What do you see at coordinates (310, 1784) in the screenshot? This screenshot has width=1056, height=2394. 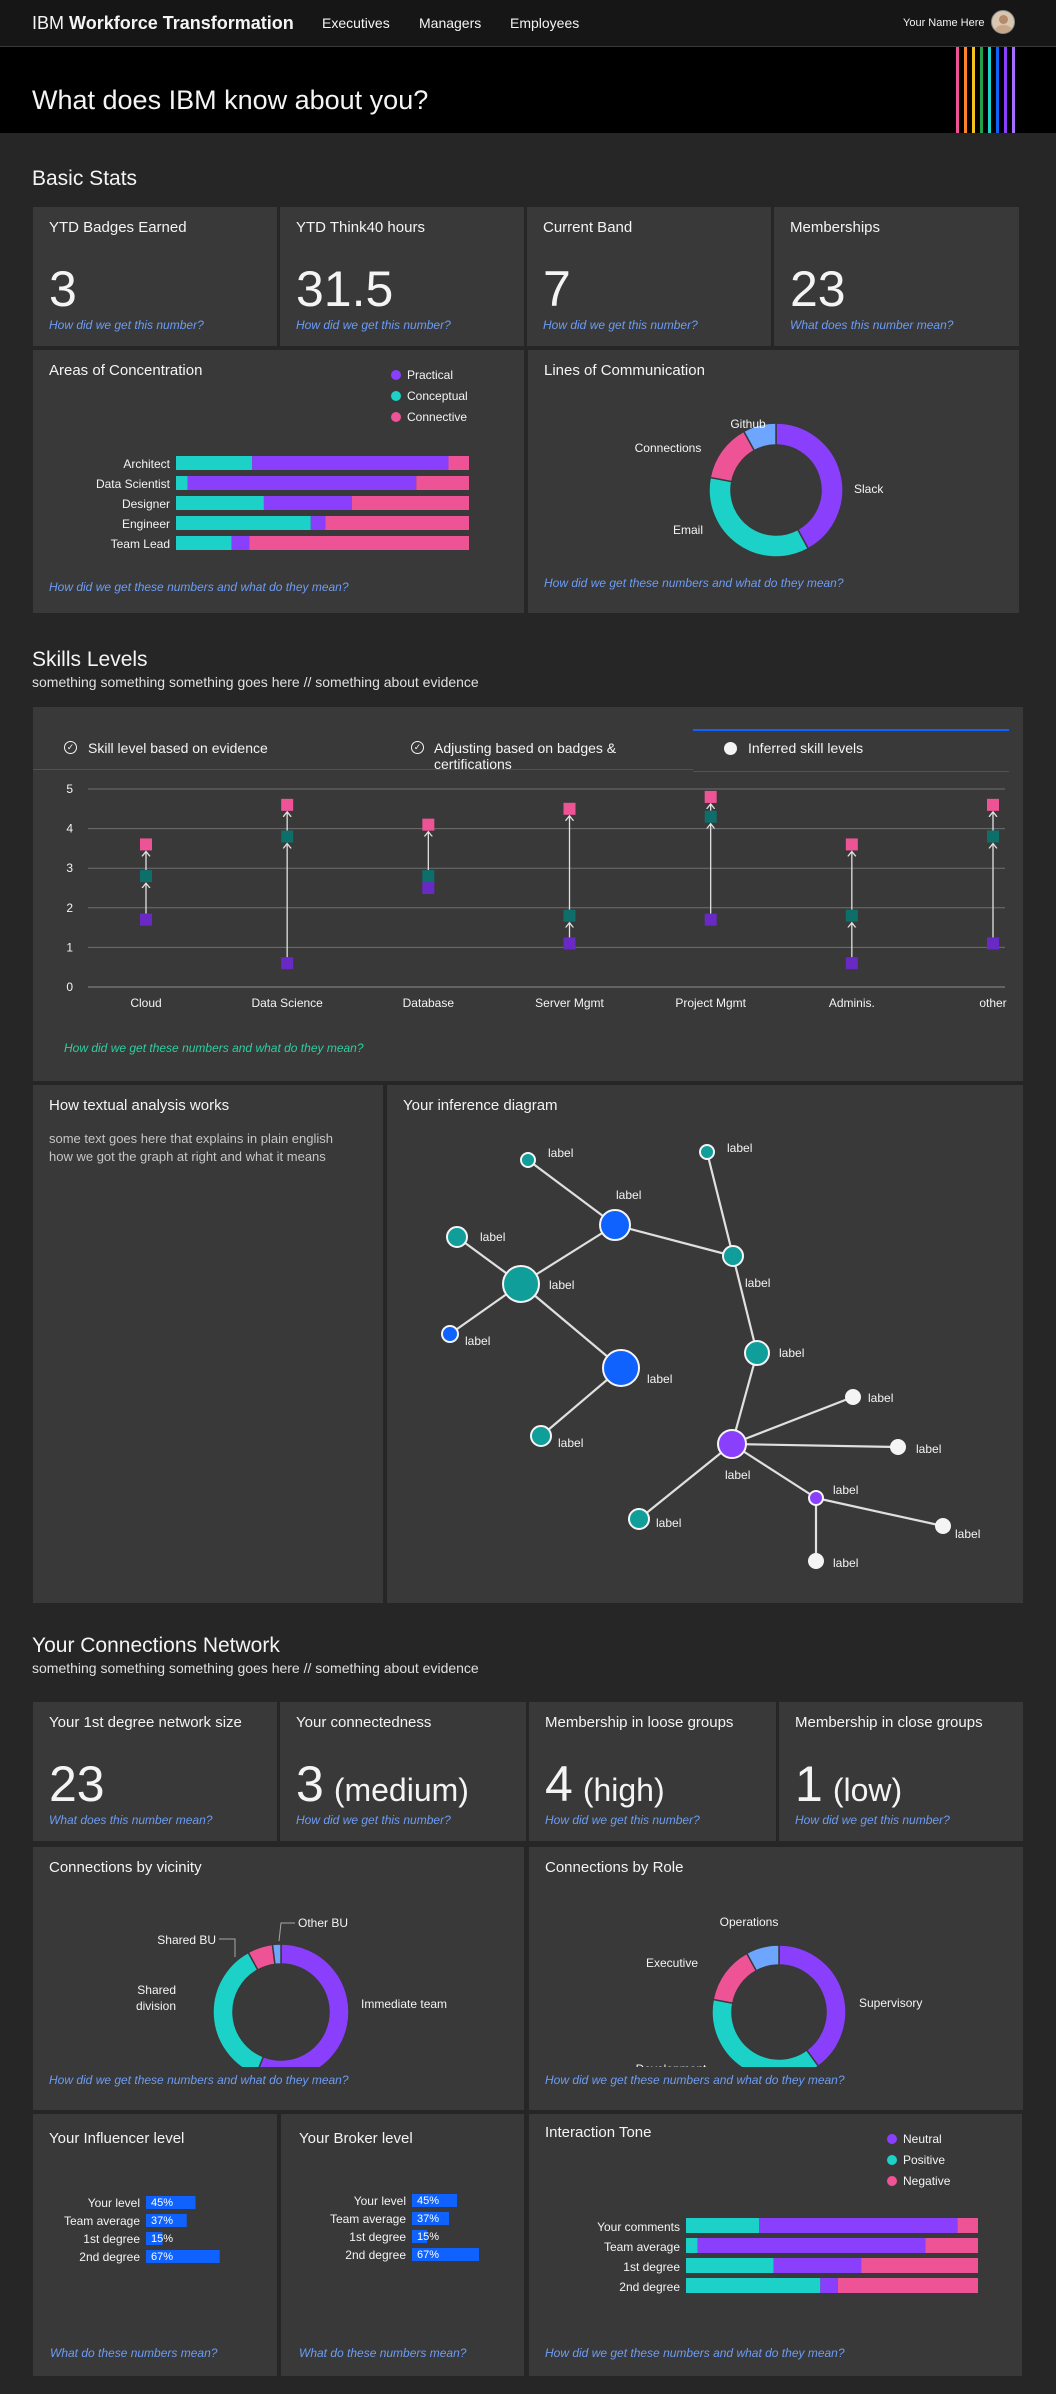 I see `network-stat-value: 3` at bounding box center [310, 1784].